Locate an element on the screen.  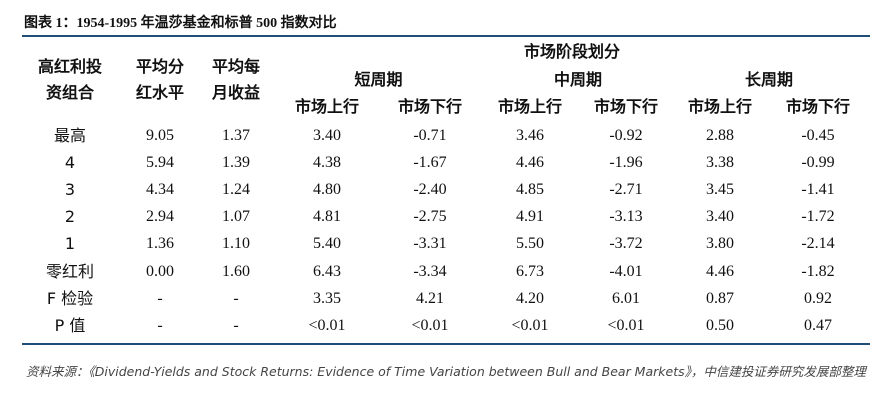
cell: 4.80 is located at coordinates (327, 190).